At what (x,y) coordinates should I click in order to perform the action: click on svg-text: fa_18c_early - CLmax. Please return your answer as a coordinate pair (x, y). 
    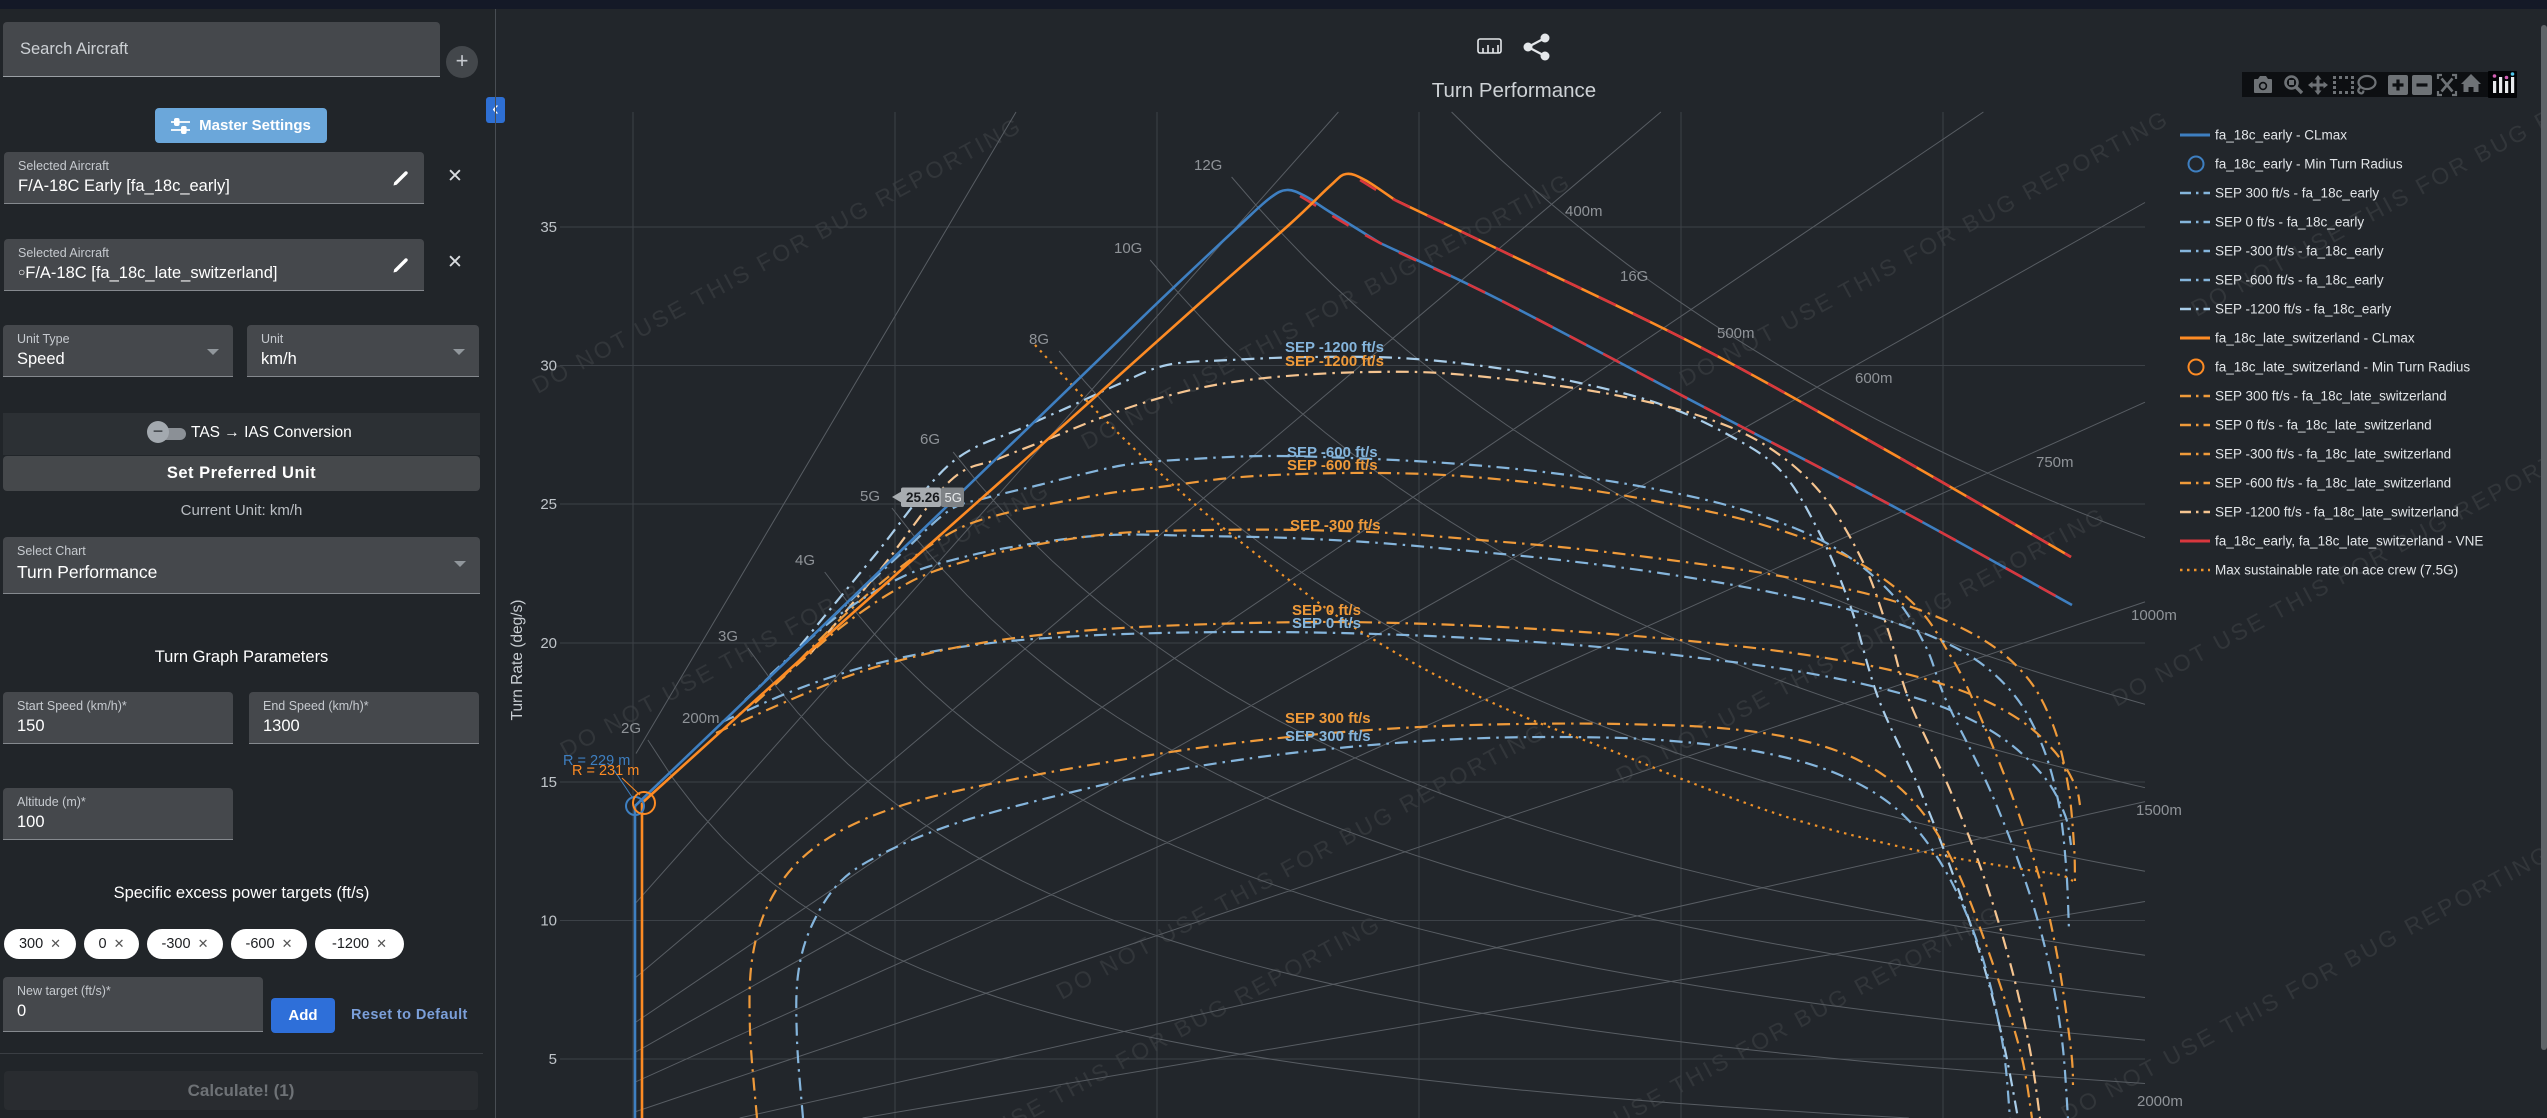
    Looking at the image, I should click on (2281, 135).